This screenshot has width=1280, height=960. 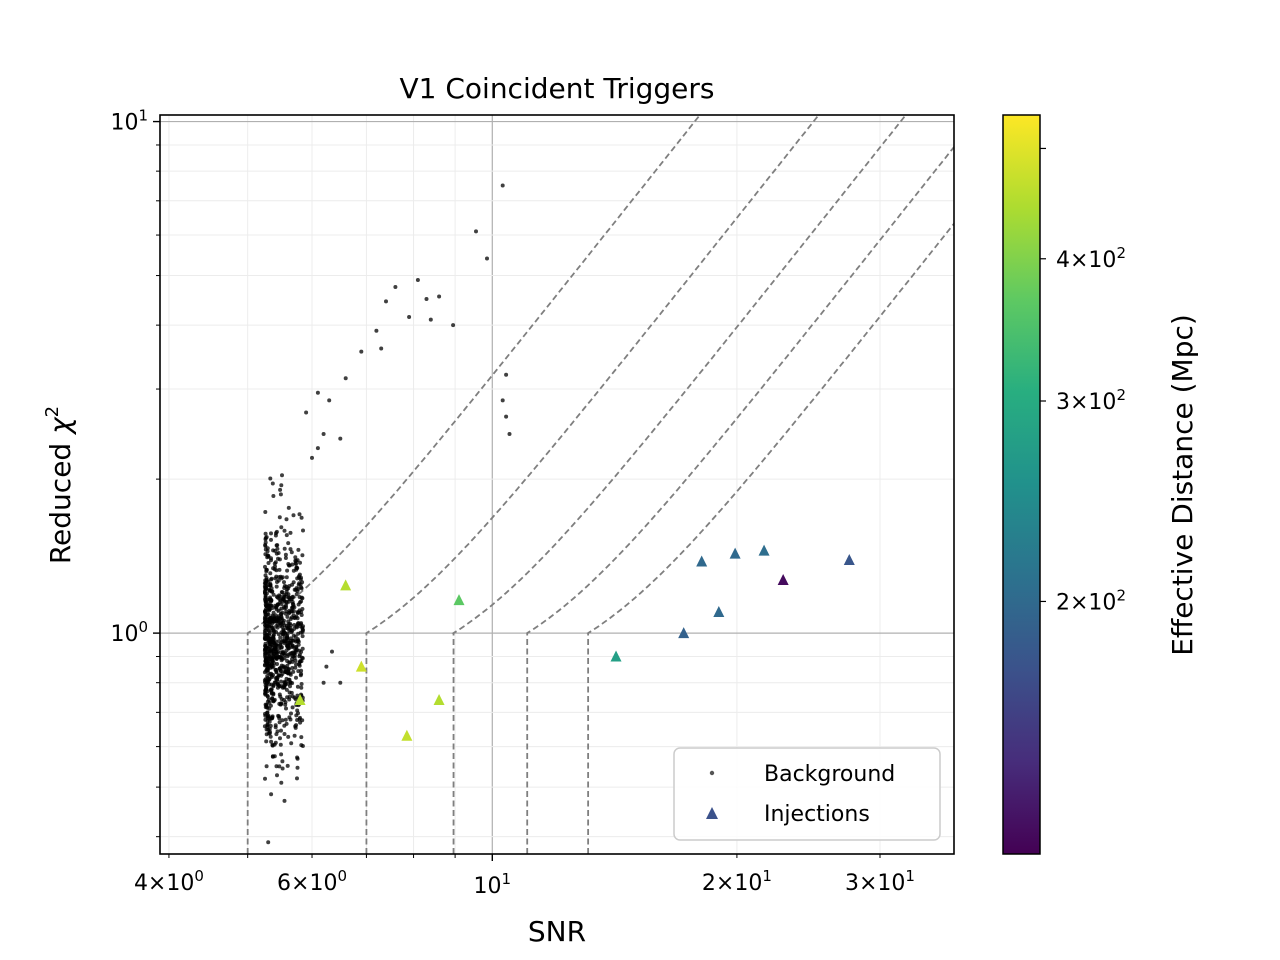 I want to click on x-axis-ticks: 4×100 6×100 101 2×101 3×101, so click(x=524, y=876).